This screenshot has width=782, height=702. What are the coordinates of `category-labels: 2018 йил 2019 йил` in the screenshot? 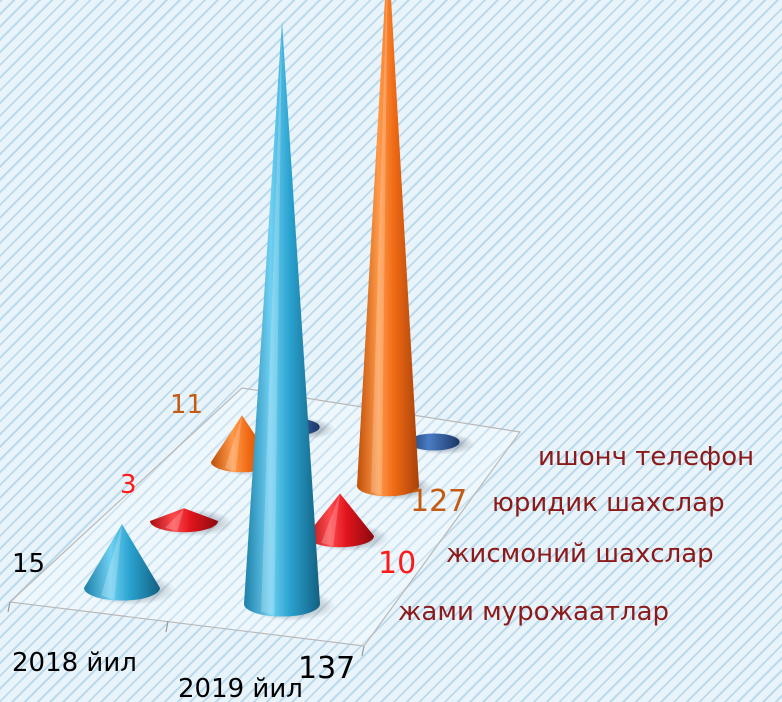 It's located at (157, 675).